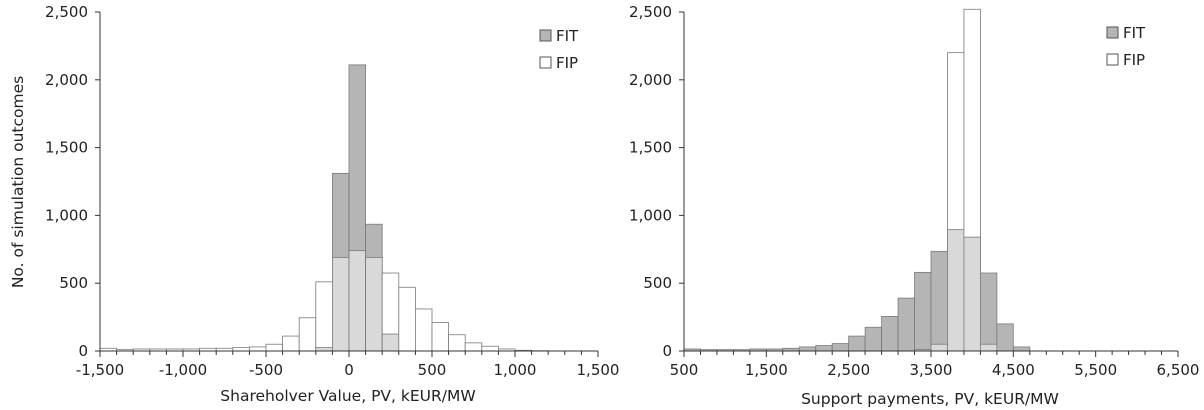 The image size is (1204, 410). Describe the element at coordinates (650, 215) in the screenshot. I see `right-y-tick-label: 1,000` at that location.